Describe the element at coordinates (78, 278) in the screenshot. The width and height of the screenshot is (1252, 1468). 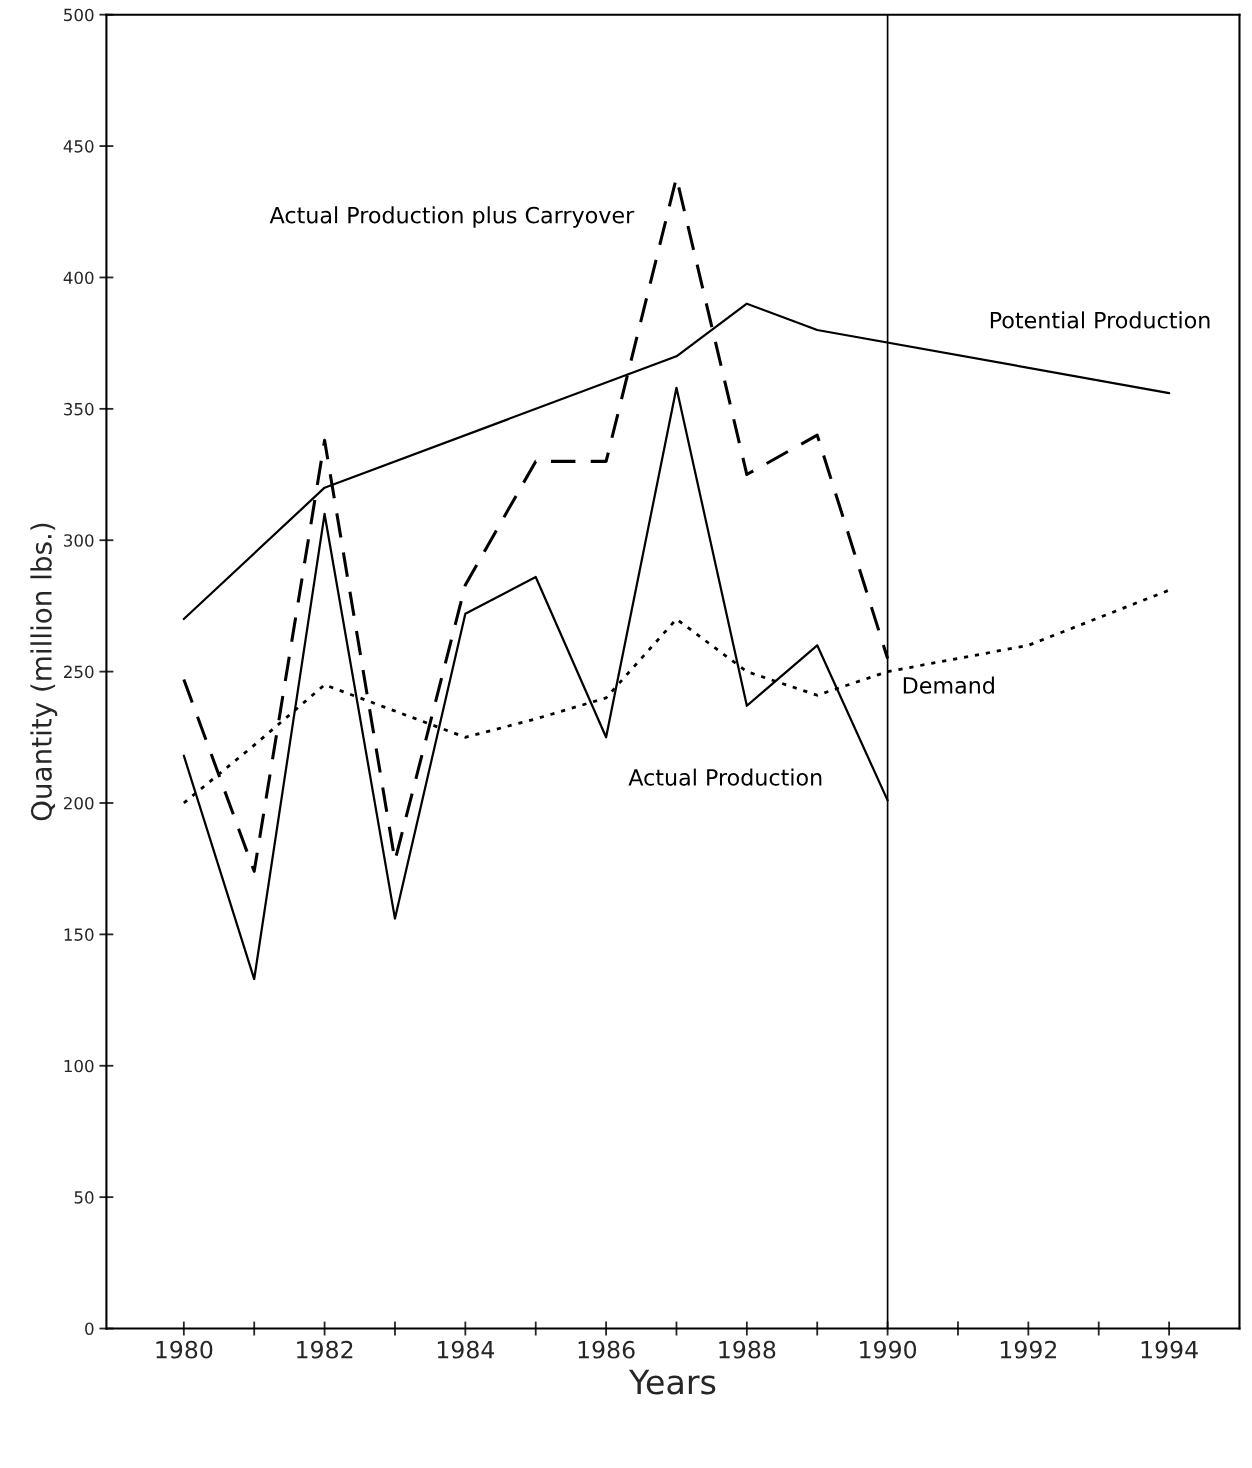
I see `y-tick-label: 400` at that location.